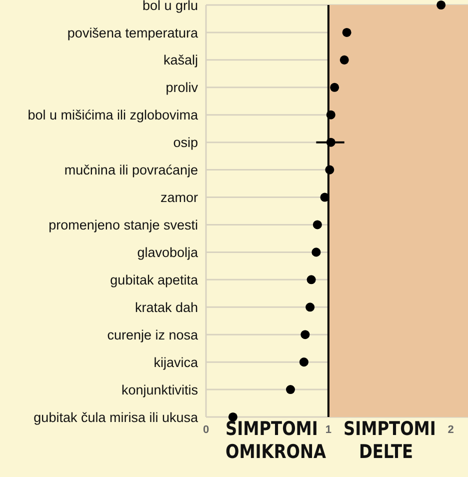 The width and height of the screenshot is (468, 477). Describe the element at coordinates (167, 252) in the screenshot. I see `y-tick-label: glavobolja` at that location.